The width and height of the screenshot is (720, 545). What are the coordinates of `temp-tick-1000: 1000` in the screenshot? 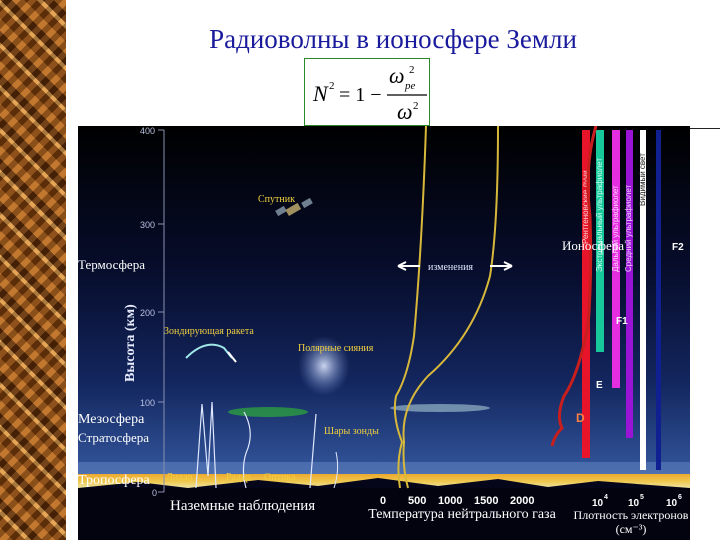 It's located at (450, 501).